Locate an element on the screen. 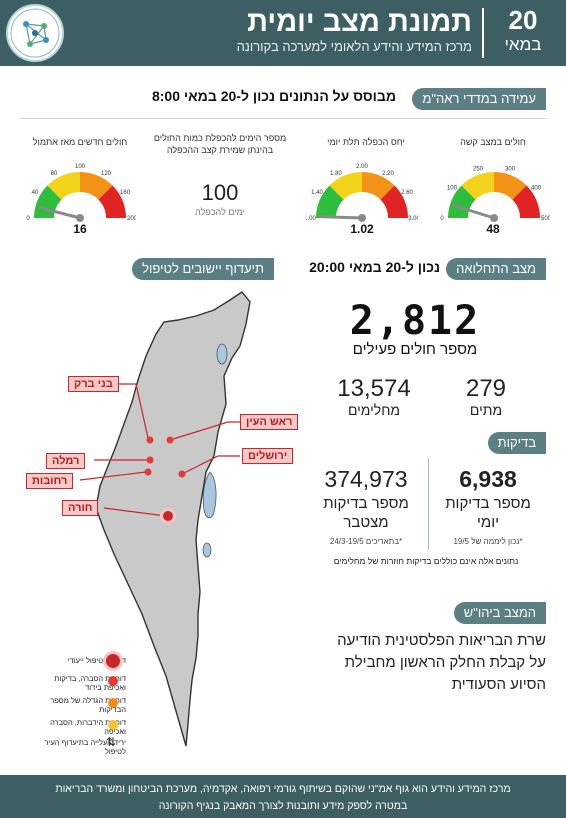 The image size is (566, 818). gauge-tick-label: 3.00 is located at coordinates (413, 219).